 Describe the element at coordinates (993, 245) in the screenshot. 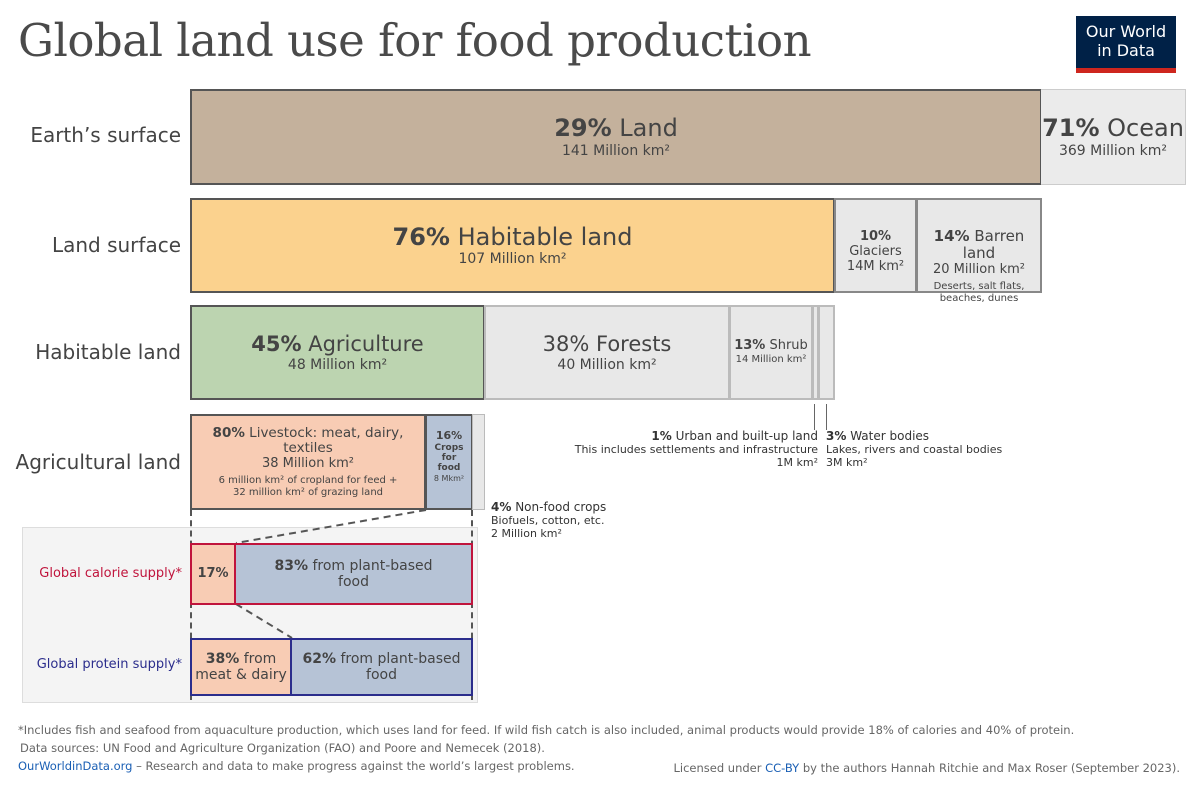

I see `barren-label: Barren land` at that location.